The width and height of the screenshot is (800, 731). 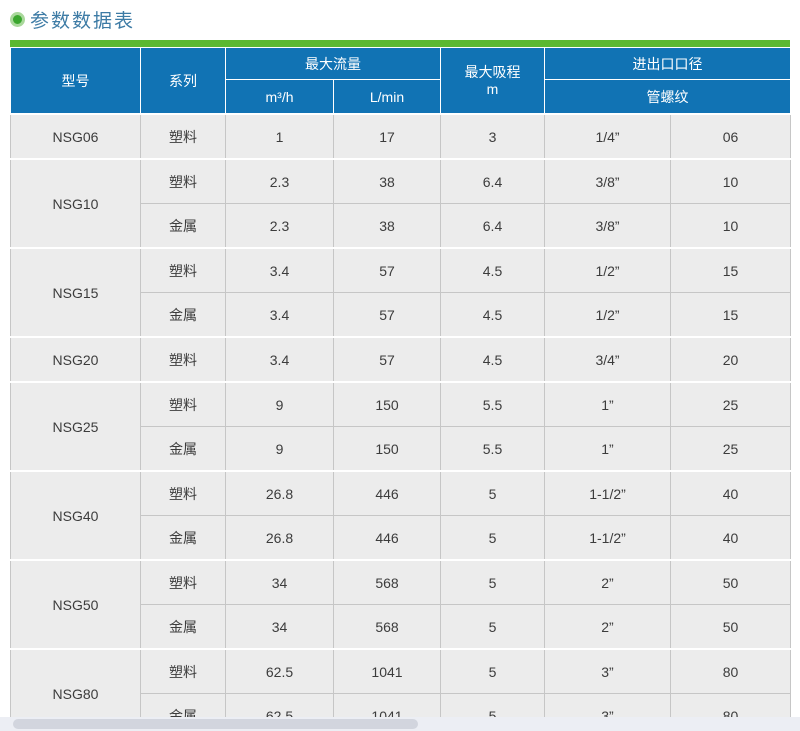 I want to click on table-row: NSG50 塑料 34 568 5 2” 50, so click(x=400, y=604).